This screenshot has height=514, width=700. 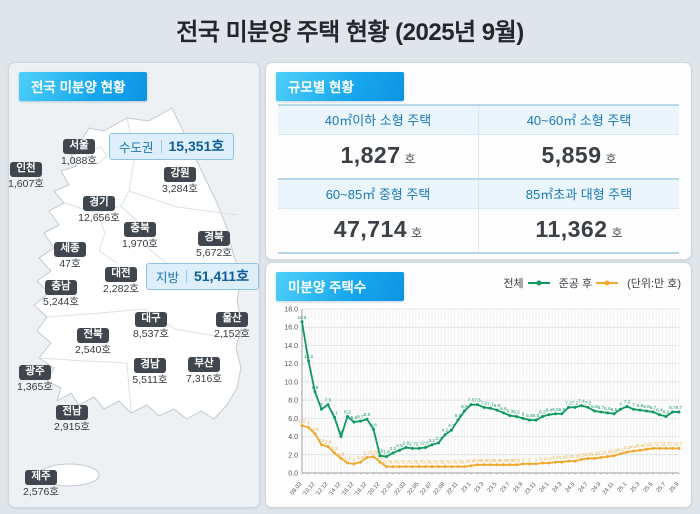 I want to click on region-value: 1,365호, so click(x=35, y=386).